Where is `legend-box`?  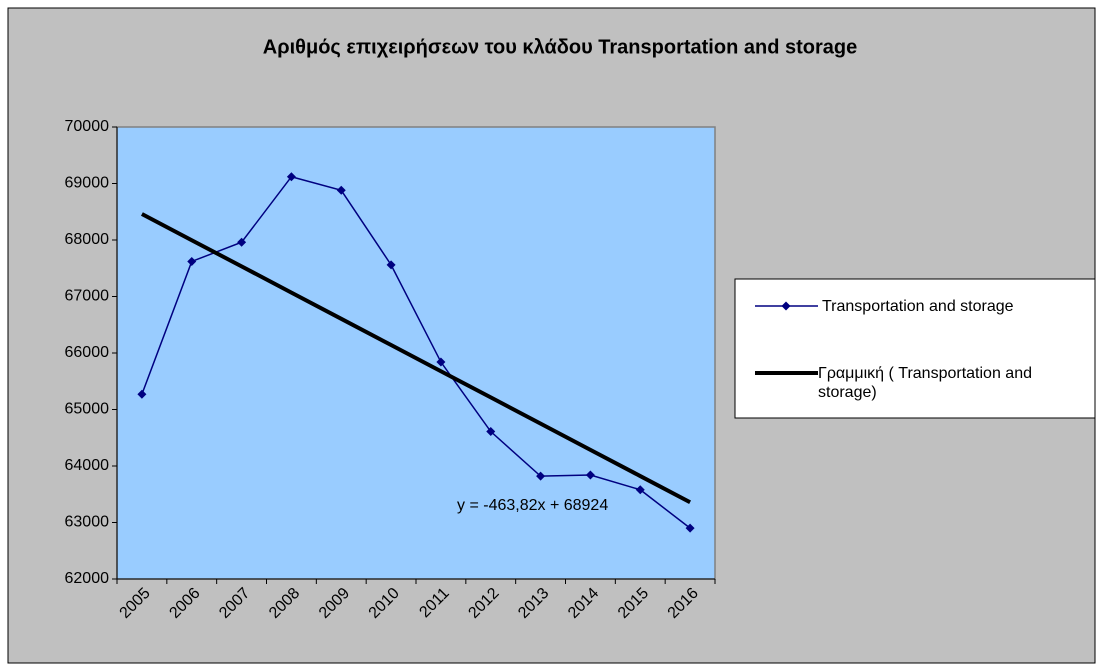
legend-box is located at coordinates (915, 348).